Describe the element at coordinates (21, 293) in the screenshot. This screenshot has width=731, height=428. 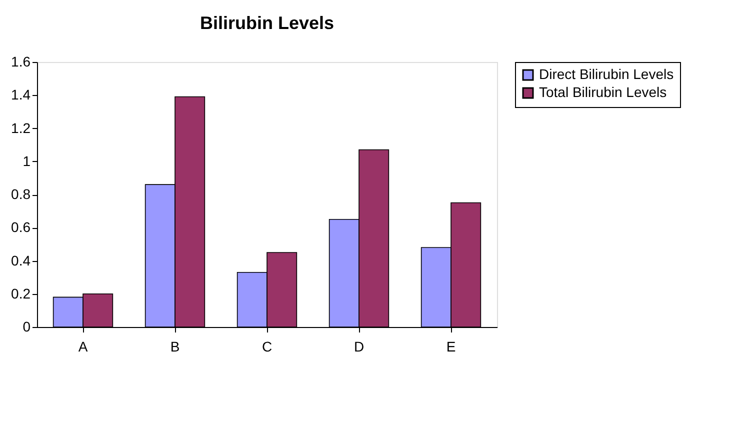
I see `y-tick-label: 0.2` at that location.